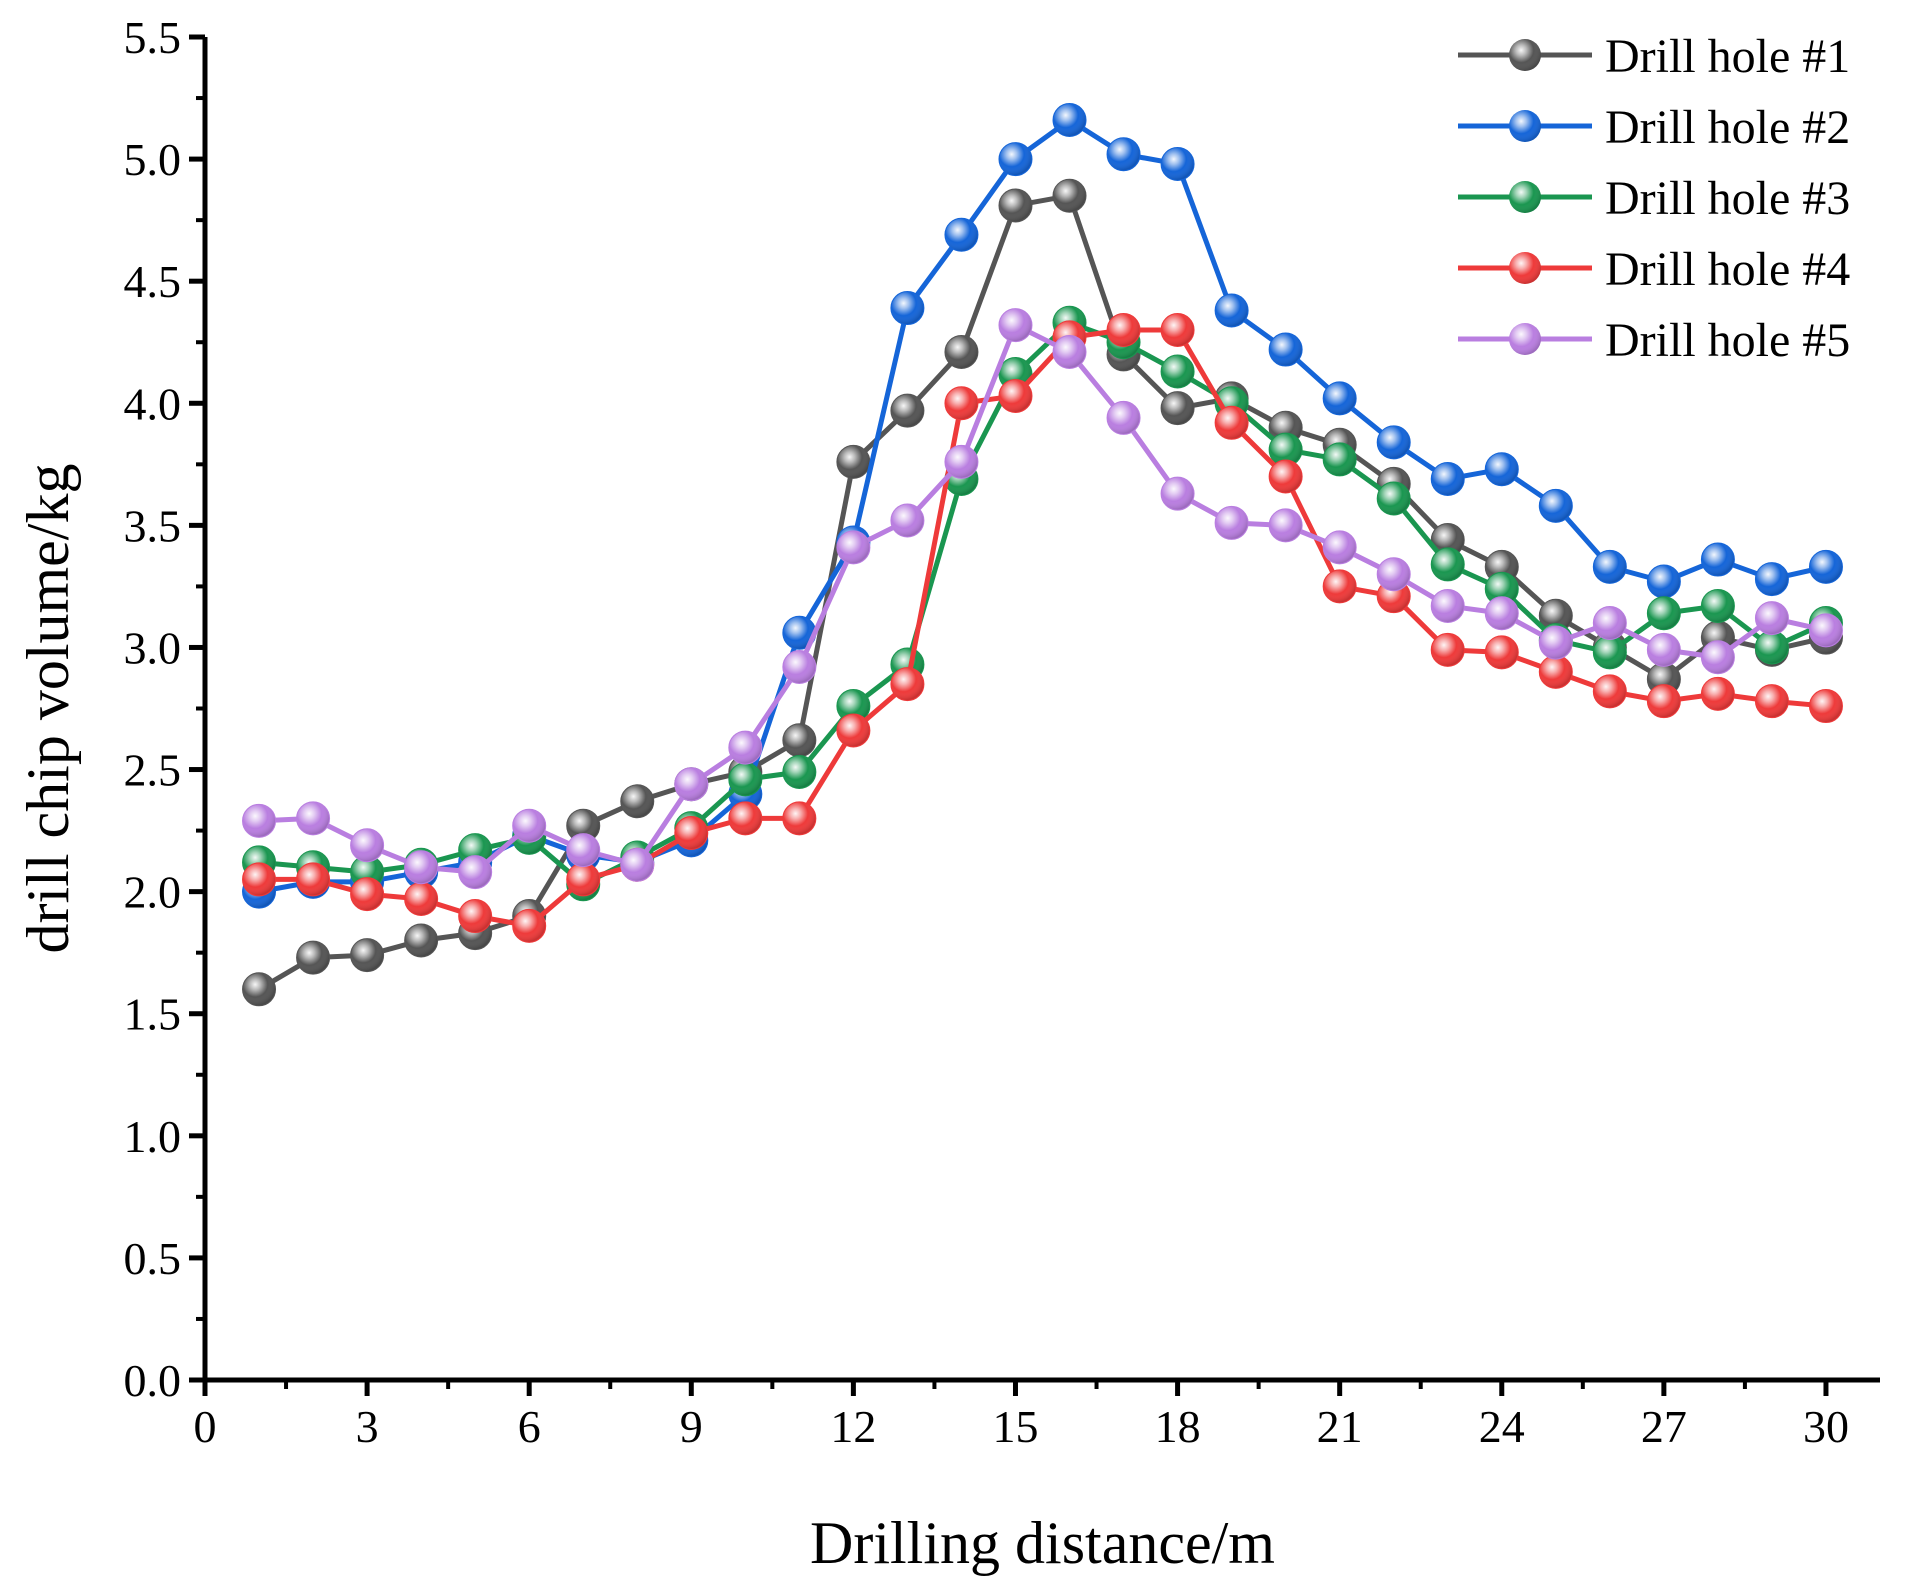  Describe the element at coordinates (1015, 1426) in the screenshot. I see `x-tick-label: 15` at that location.